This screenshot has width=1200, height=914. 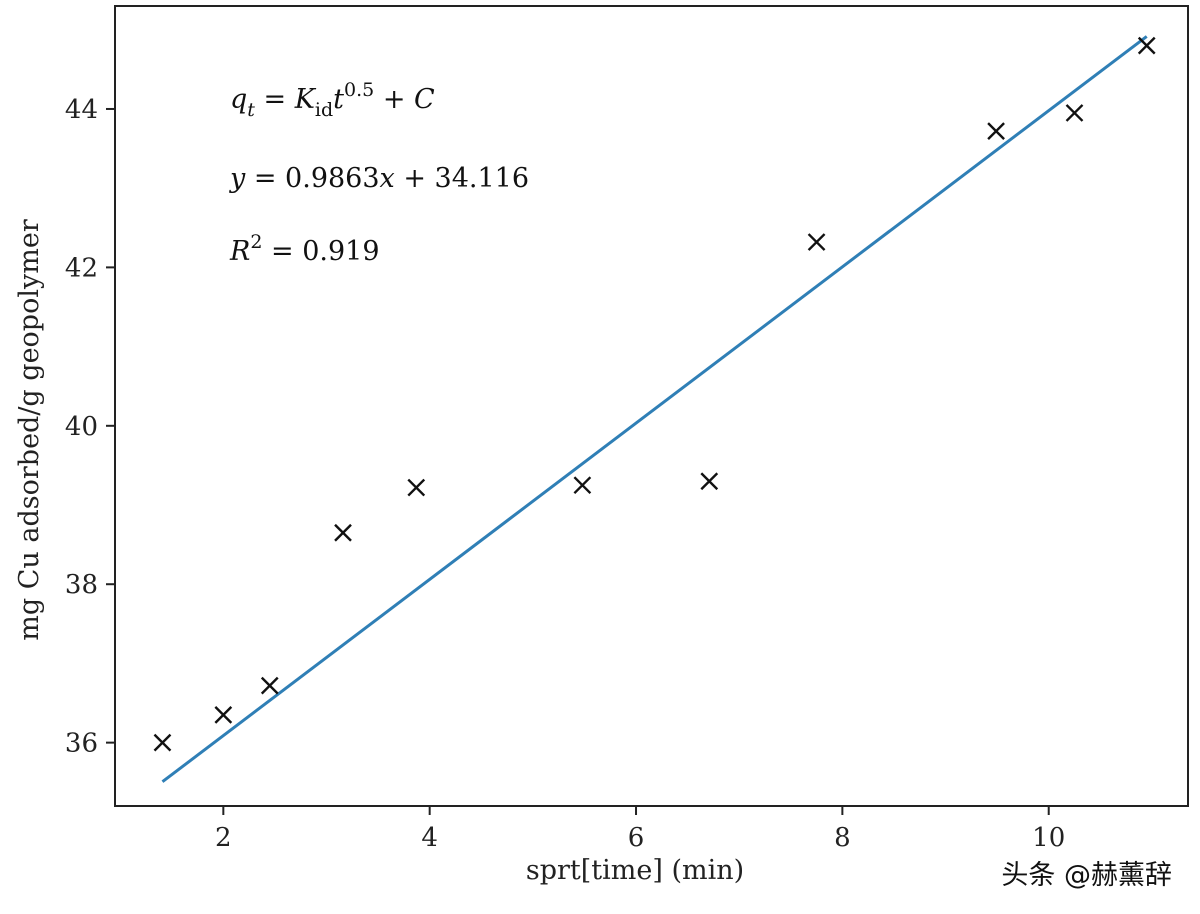 I want to click on x-tick-label: 4, so click(x=429, y=838).